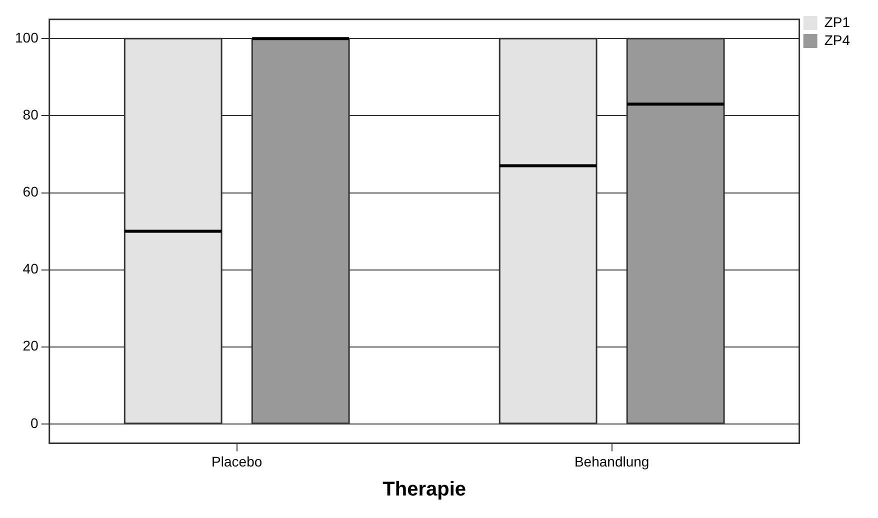 The image size is (878, 518). What do you see at coordinates (30, 346) in the screenshot?
I see `y-tick-label: 20` at bounding box center [30, 346].